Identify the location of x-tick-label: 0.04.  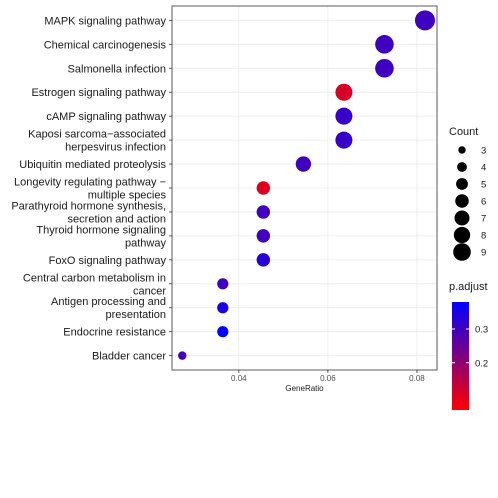
(239, 378).